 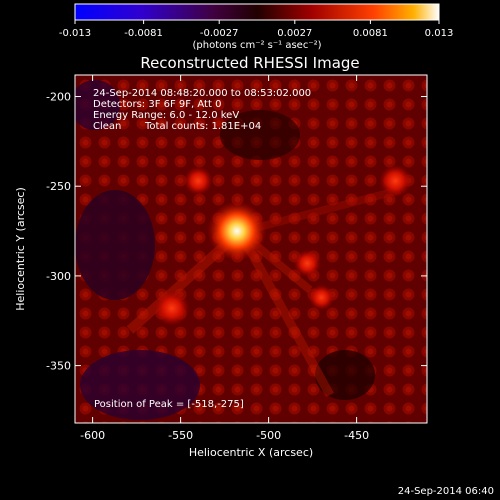 What do you see at coordinates (157, 104) in the screenshot?
I see `annotation-detectors: Detectors: 3F 6F 9F, Att 0` at bounding box center [157, 104].